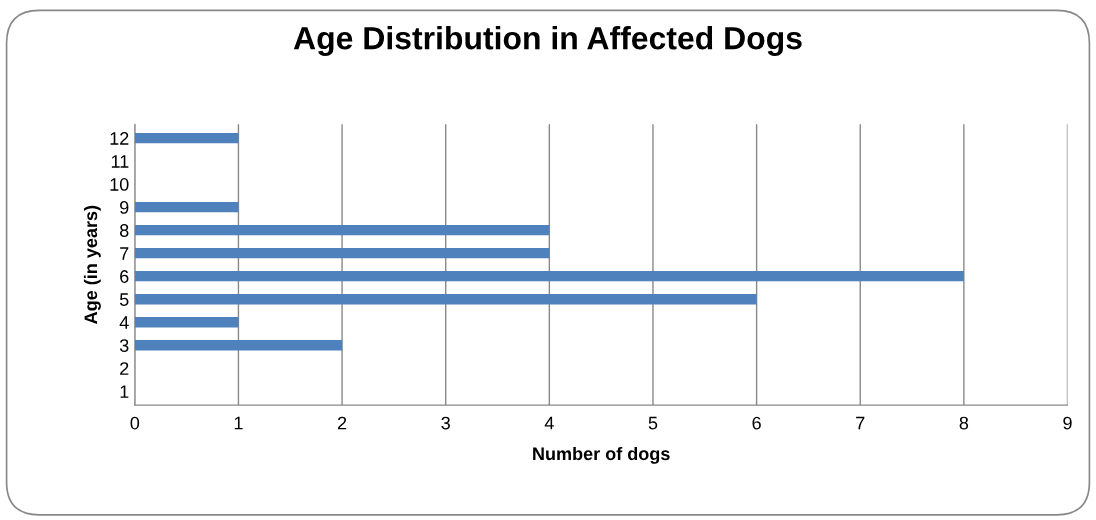 The height and width of the screenshot is (520, 1096). I want to click on x-tick-label: 0, so click(135, 423).